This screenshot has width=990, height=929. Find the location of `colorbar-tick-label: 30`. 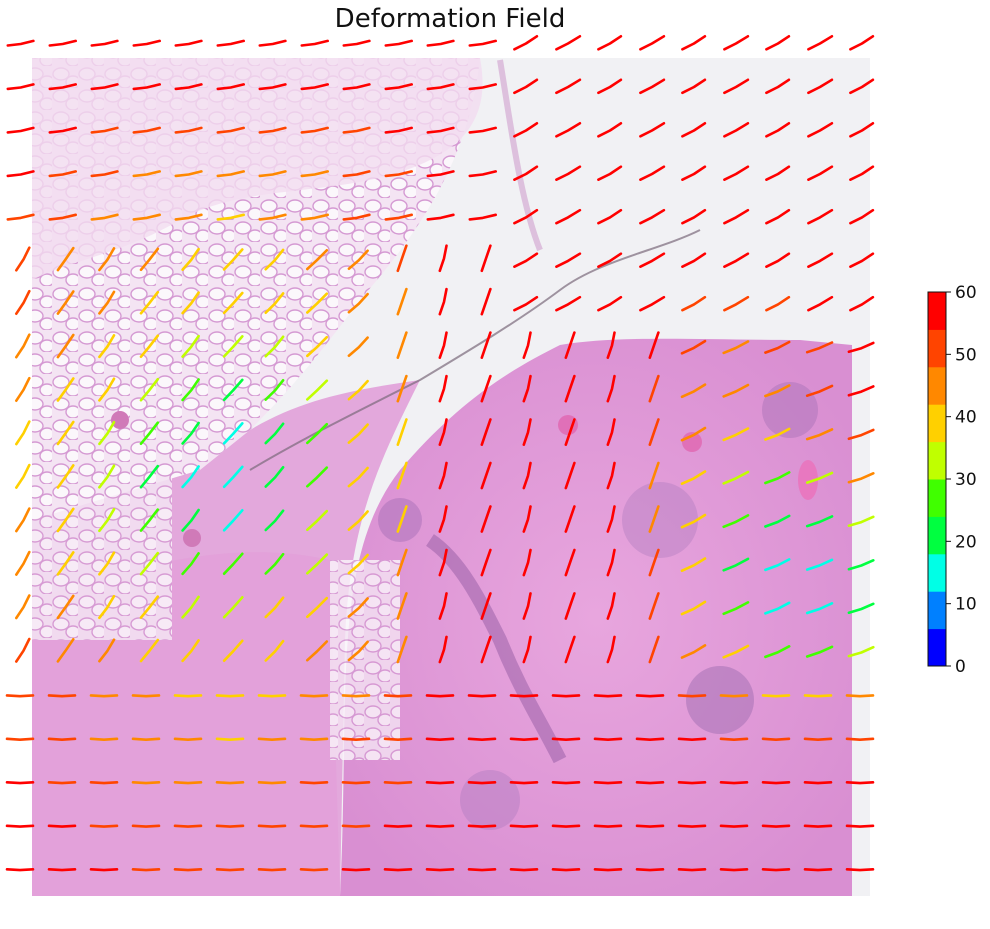

colorbar-tick-label: 30 is located at coordinates (966, 480).